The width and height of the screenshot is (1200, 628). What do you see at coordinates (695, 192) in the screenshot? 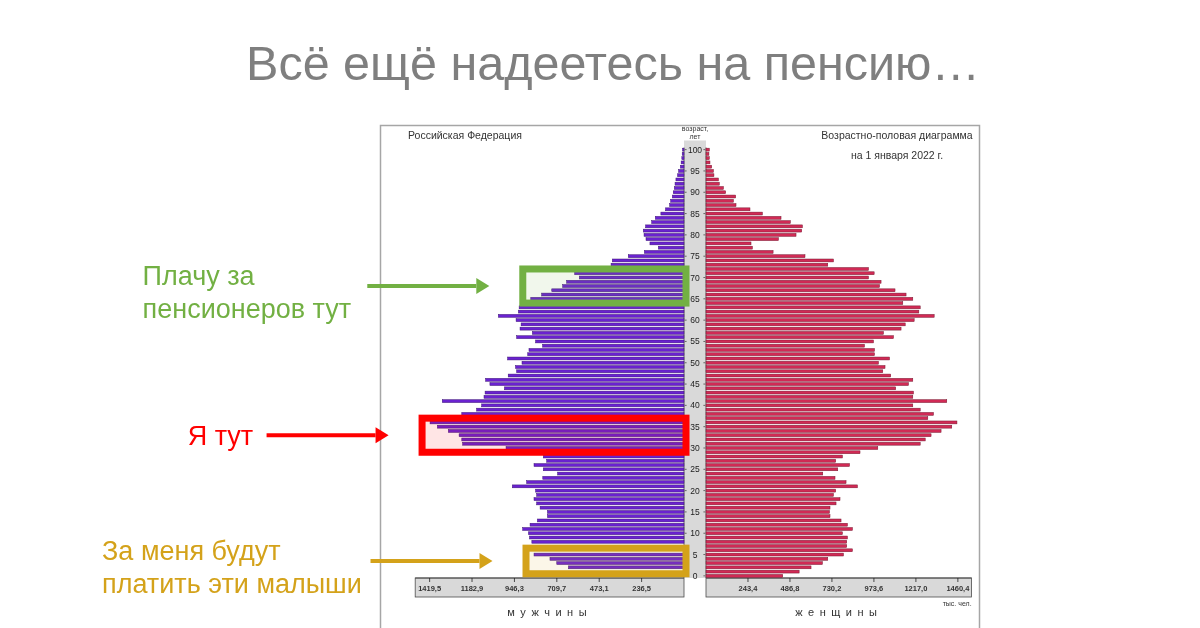
I see `y-tick-label: 90` at bounding box center [695, 192].